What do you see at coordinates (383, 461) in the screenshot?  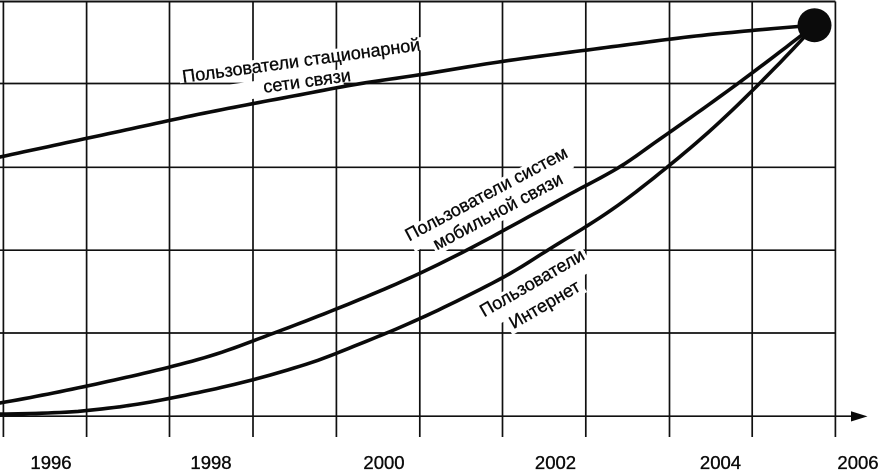 I see `svg-text: 2000` at bounding box center [383, 461].